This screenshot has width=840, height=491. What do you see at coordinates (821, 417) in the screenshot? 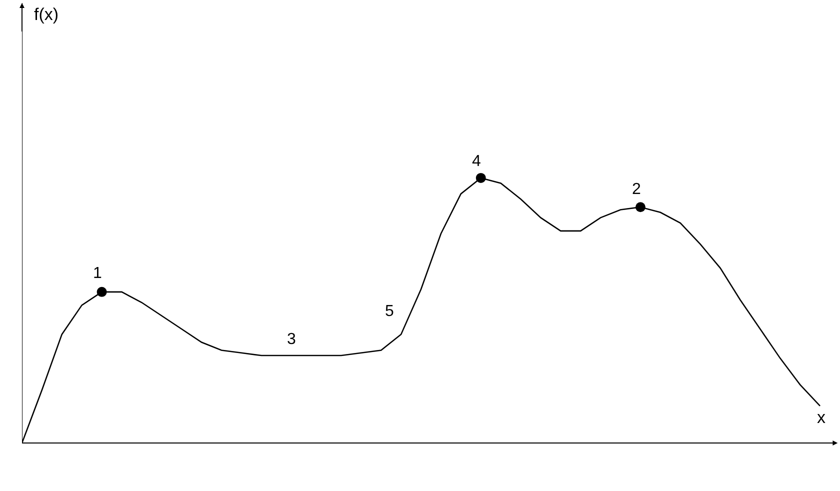
I see `x-axis-title: x` at bounding box center [821, 417].